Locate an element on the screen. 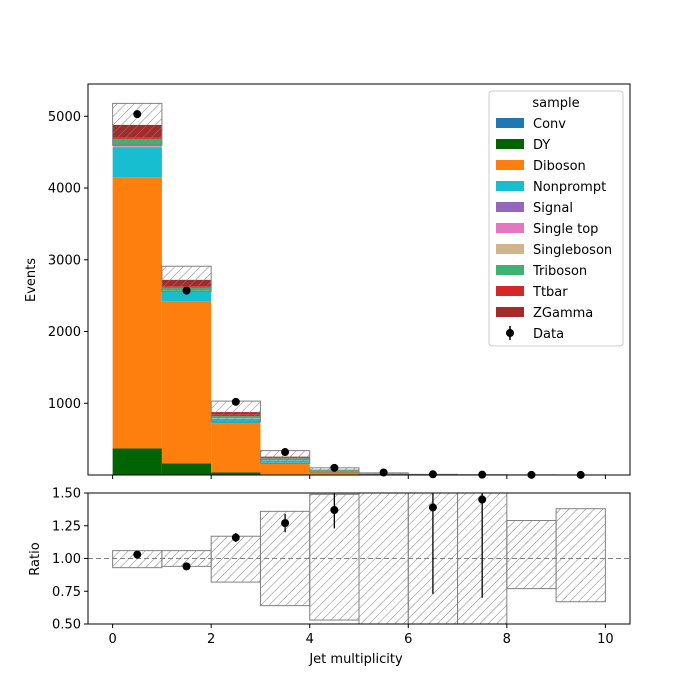  legend-swatch-signal is located at coordinates (510, 207).